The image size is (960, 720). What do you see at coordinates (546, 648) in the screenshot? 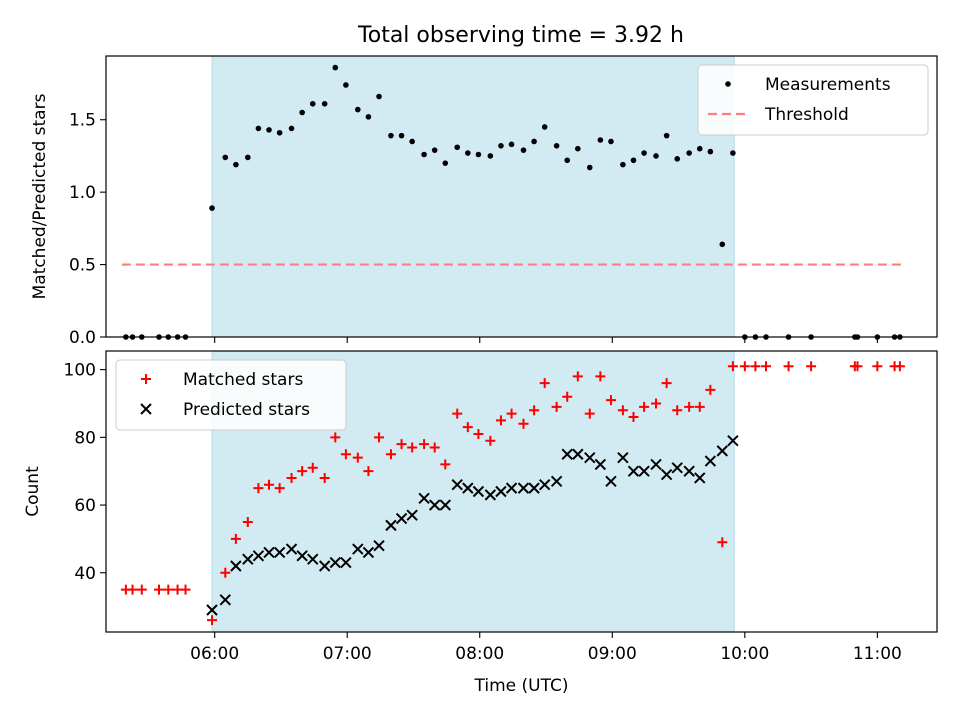
I see `count-x-ticks: 06:00 07:00 08:00 09:00 10:00 11:00` at bounding box center [546, 648].